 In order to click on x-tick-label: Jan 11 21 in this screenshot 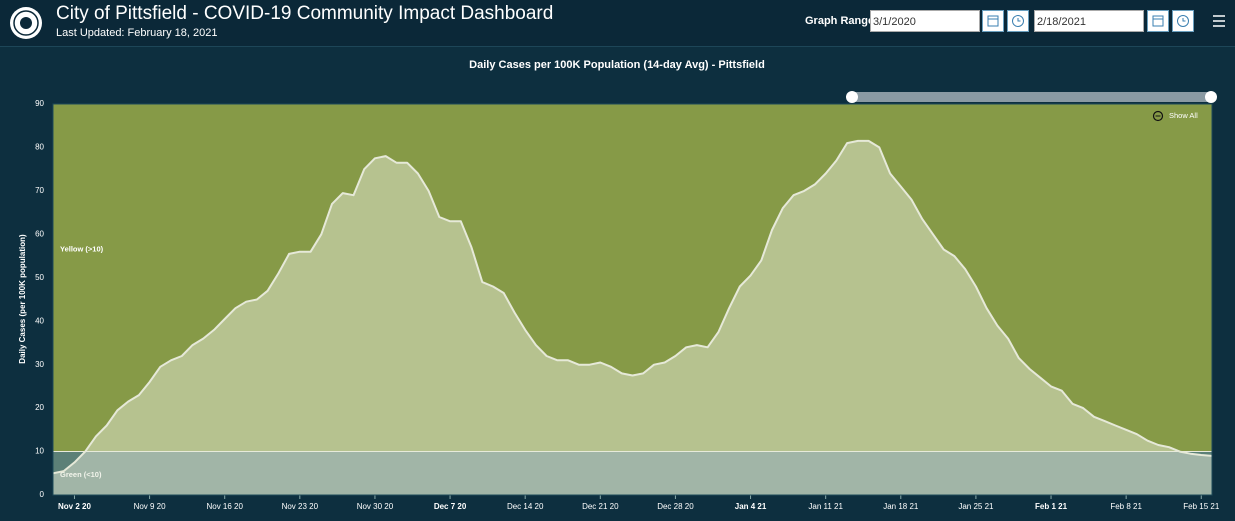, I will do `click(825, 506)`.